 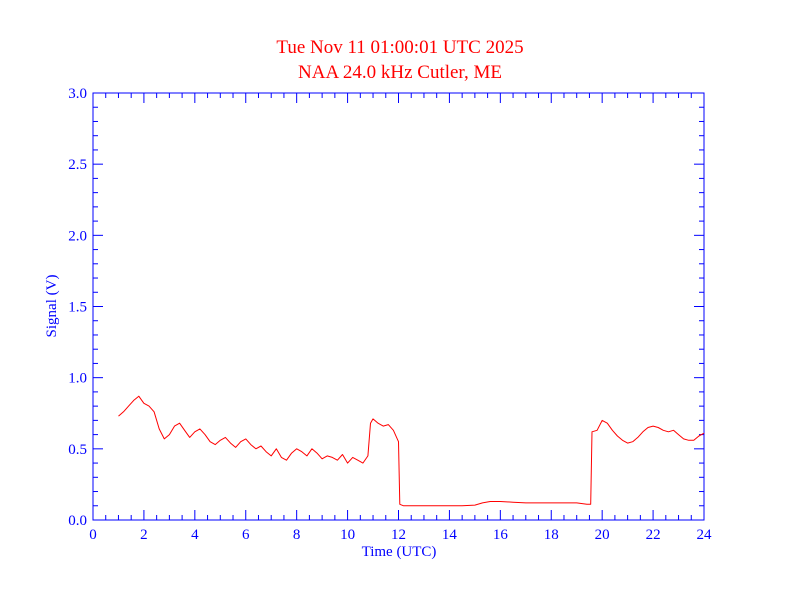 What do you see at coordinates (399, 552) in the screenshot?
I see `x-axis-label: Time (UTC)` at bounding box center [399, 552].